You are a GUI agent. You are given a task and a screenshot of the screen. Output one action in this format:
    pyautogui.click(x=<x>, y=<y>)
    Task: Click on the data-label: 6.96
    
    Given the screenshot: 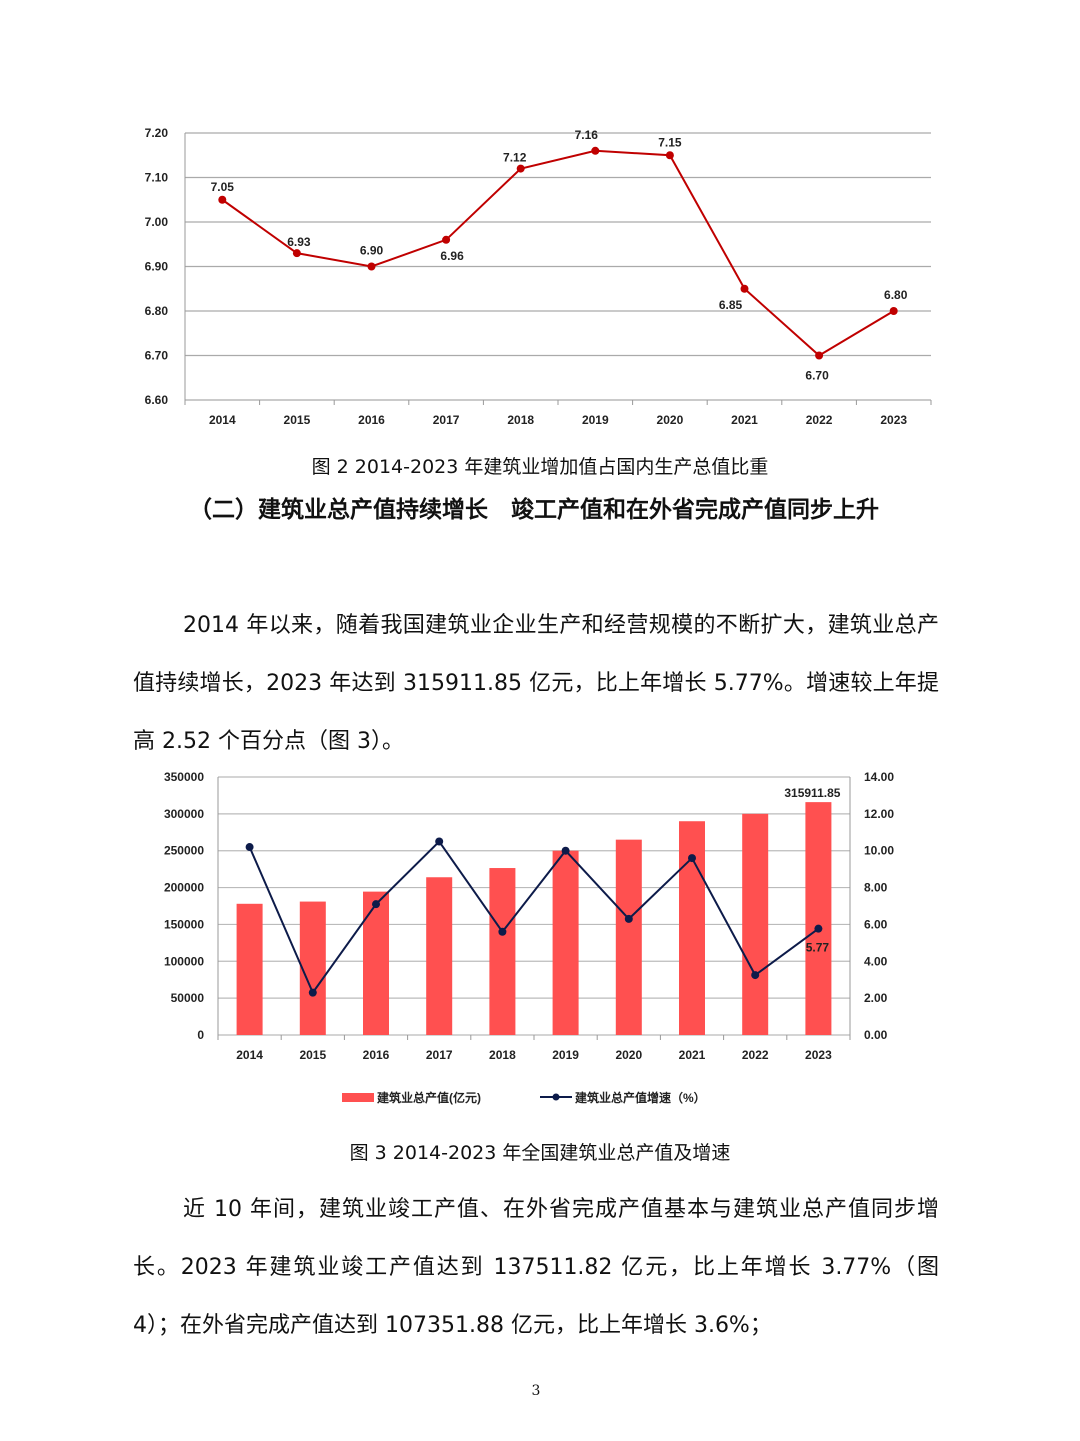 What is the action you would take?
    pyautogui.click(x=452, y=256)
    